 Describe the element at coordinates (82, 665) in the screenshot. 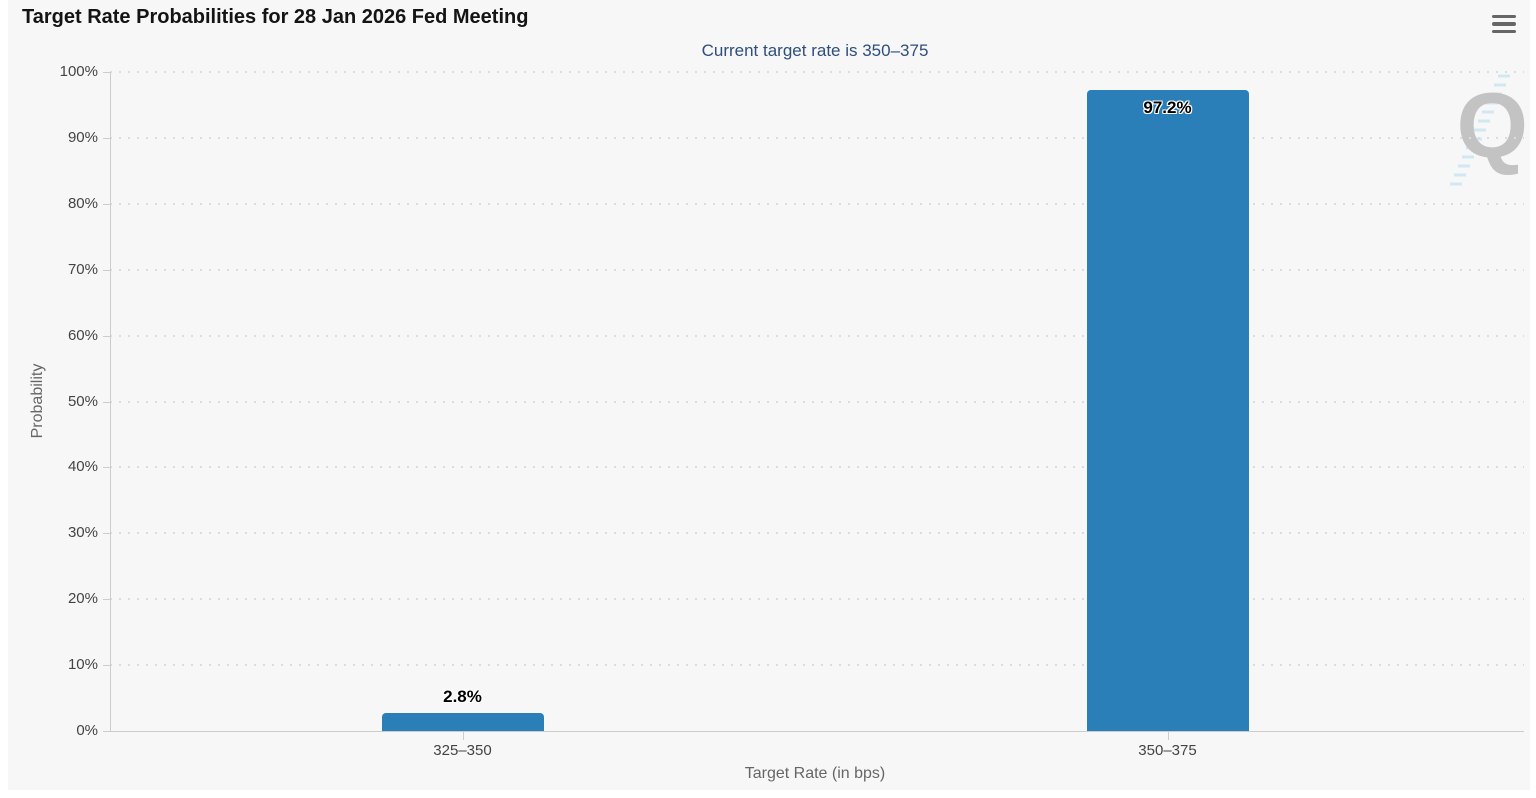

I see `y-axis-tick-label: 10%` at that location.